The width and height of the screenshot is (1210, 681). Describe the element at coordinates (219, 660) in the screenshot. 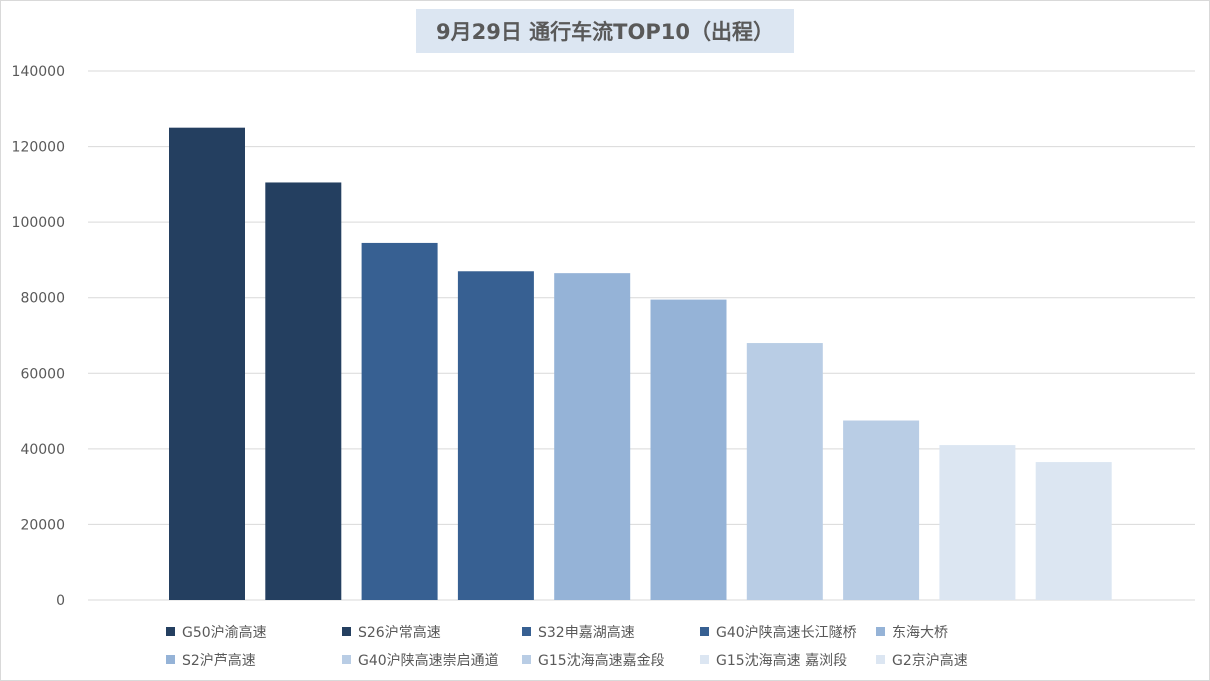

I see `legend-label: S2沪芦高速` at that location.